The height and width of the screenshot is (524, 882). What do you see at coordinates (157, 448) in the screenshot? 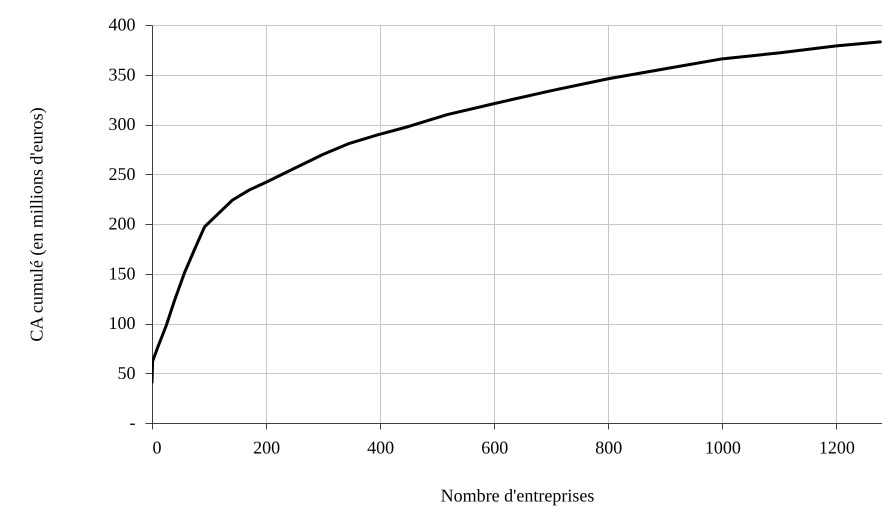
I see `x-tick-label: 0` at bounding box center [157, 448].